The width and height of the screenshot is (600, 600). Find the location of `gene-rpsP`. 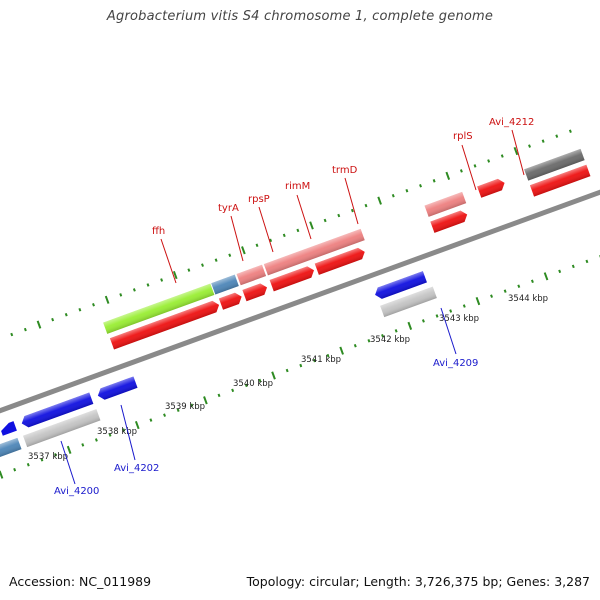

gene-rpsP is located at coordinates (251, 275).